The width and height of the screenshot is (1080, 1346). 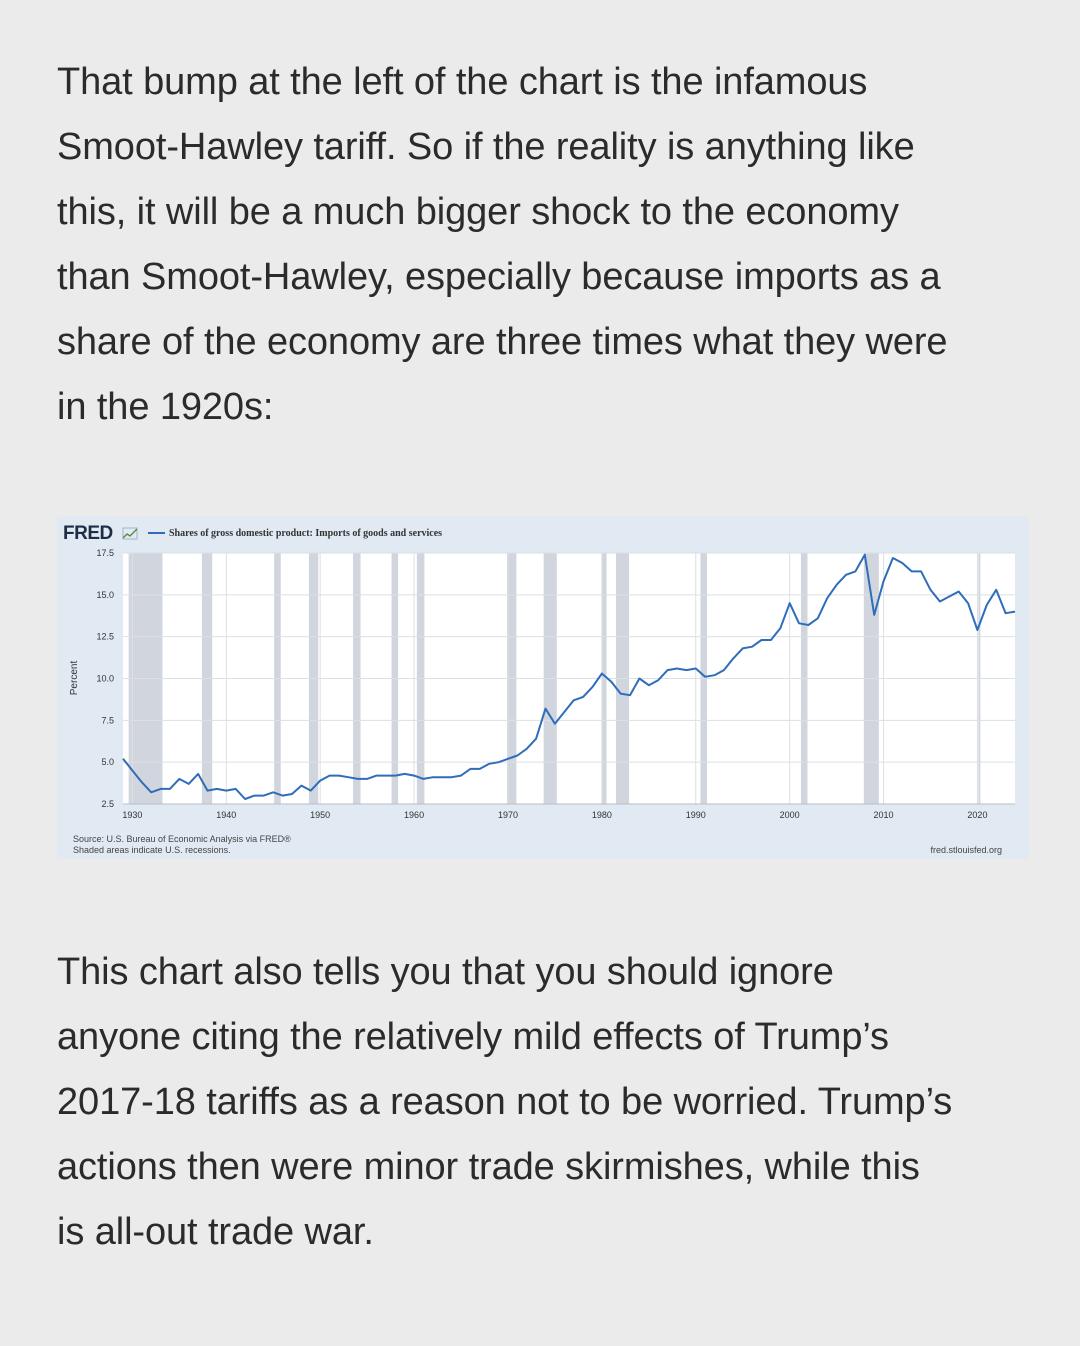 I want to click on x-tick-label: 1990, so click(x=696, y=815).